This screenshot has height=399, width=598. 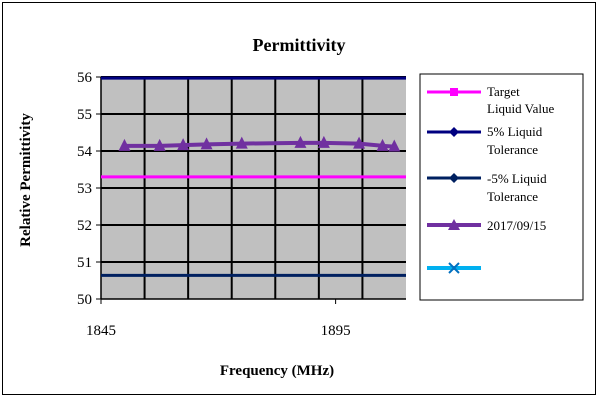 I want to click on legend-label-target-line1: Target, so click(x=503, y=91).